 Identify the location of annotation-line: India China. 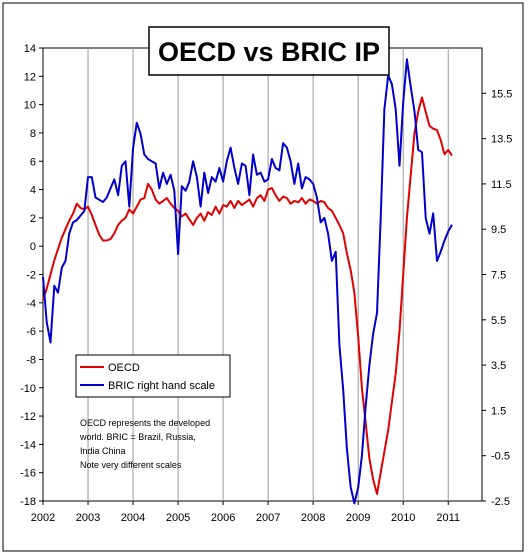
(103, 451).